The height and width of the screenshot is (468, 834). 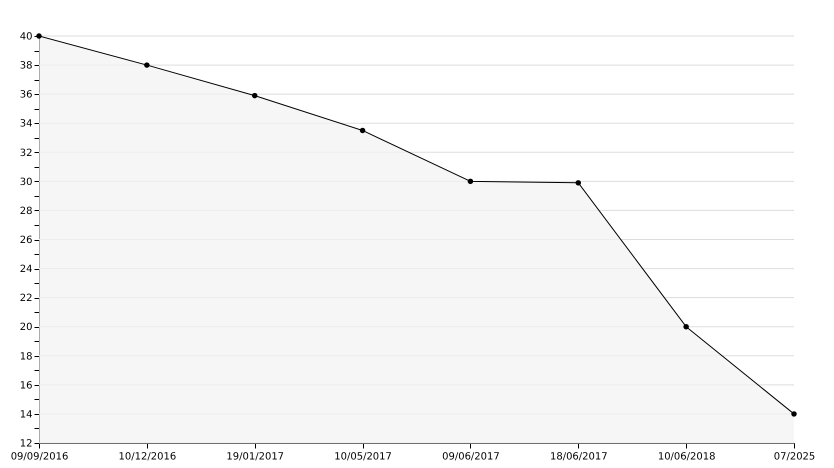 What do you see at coordinates (26, 95) in the screenshot?
I see `y-tick-label: 36` at bounding box center [26, 95].